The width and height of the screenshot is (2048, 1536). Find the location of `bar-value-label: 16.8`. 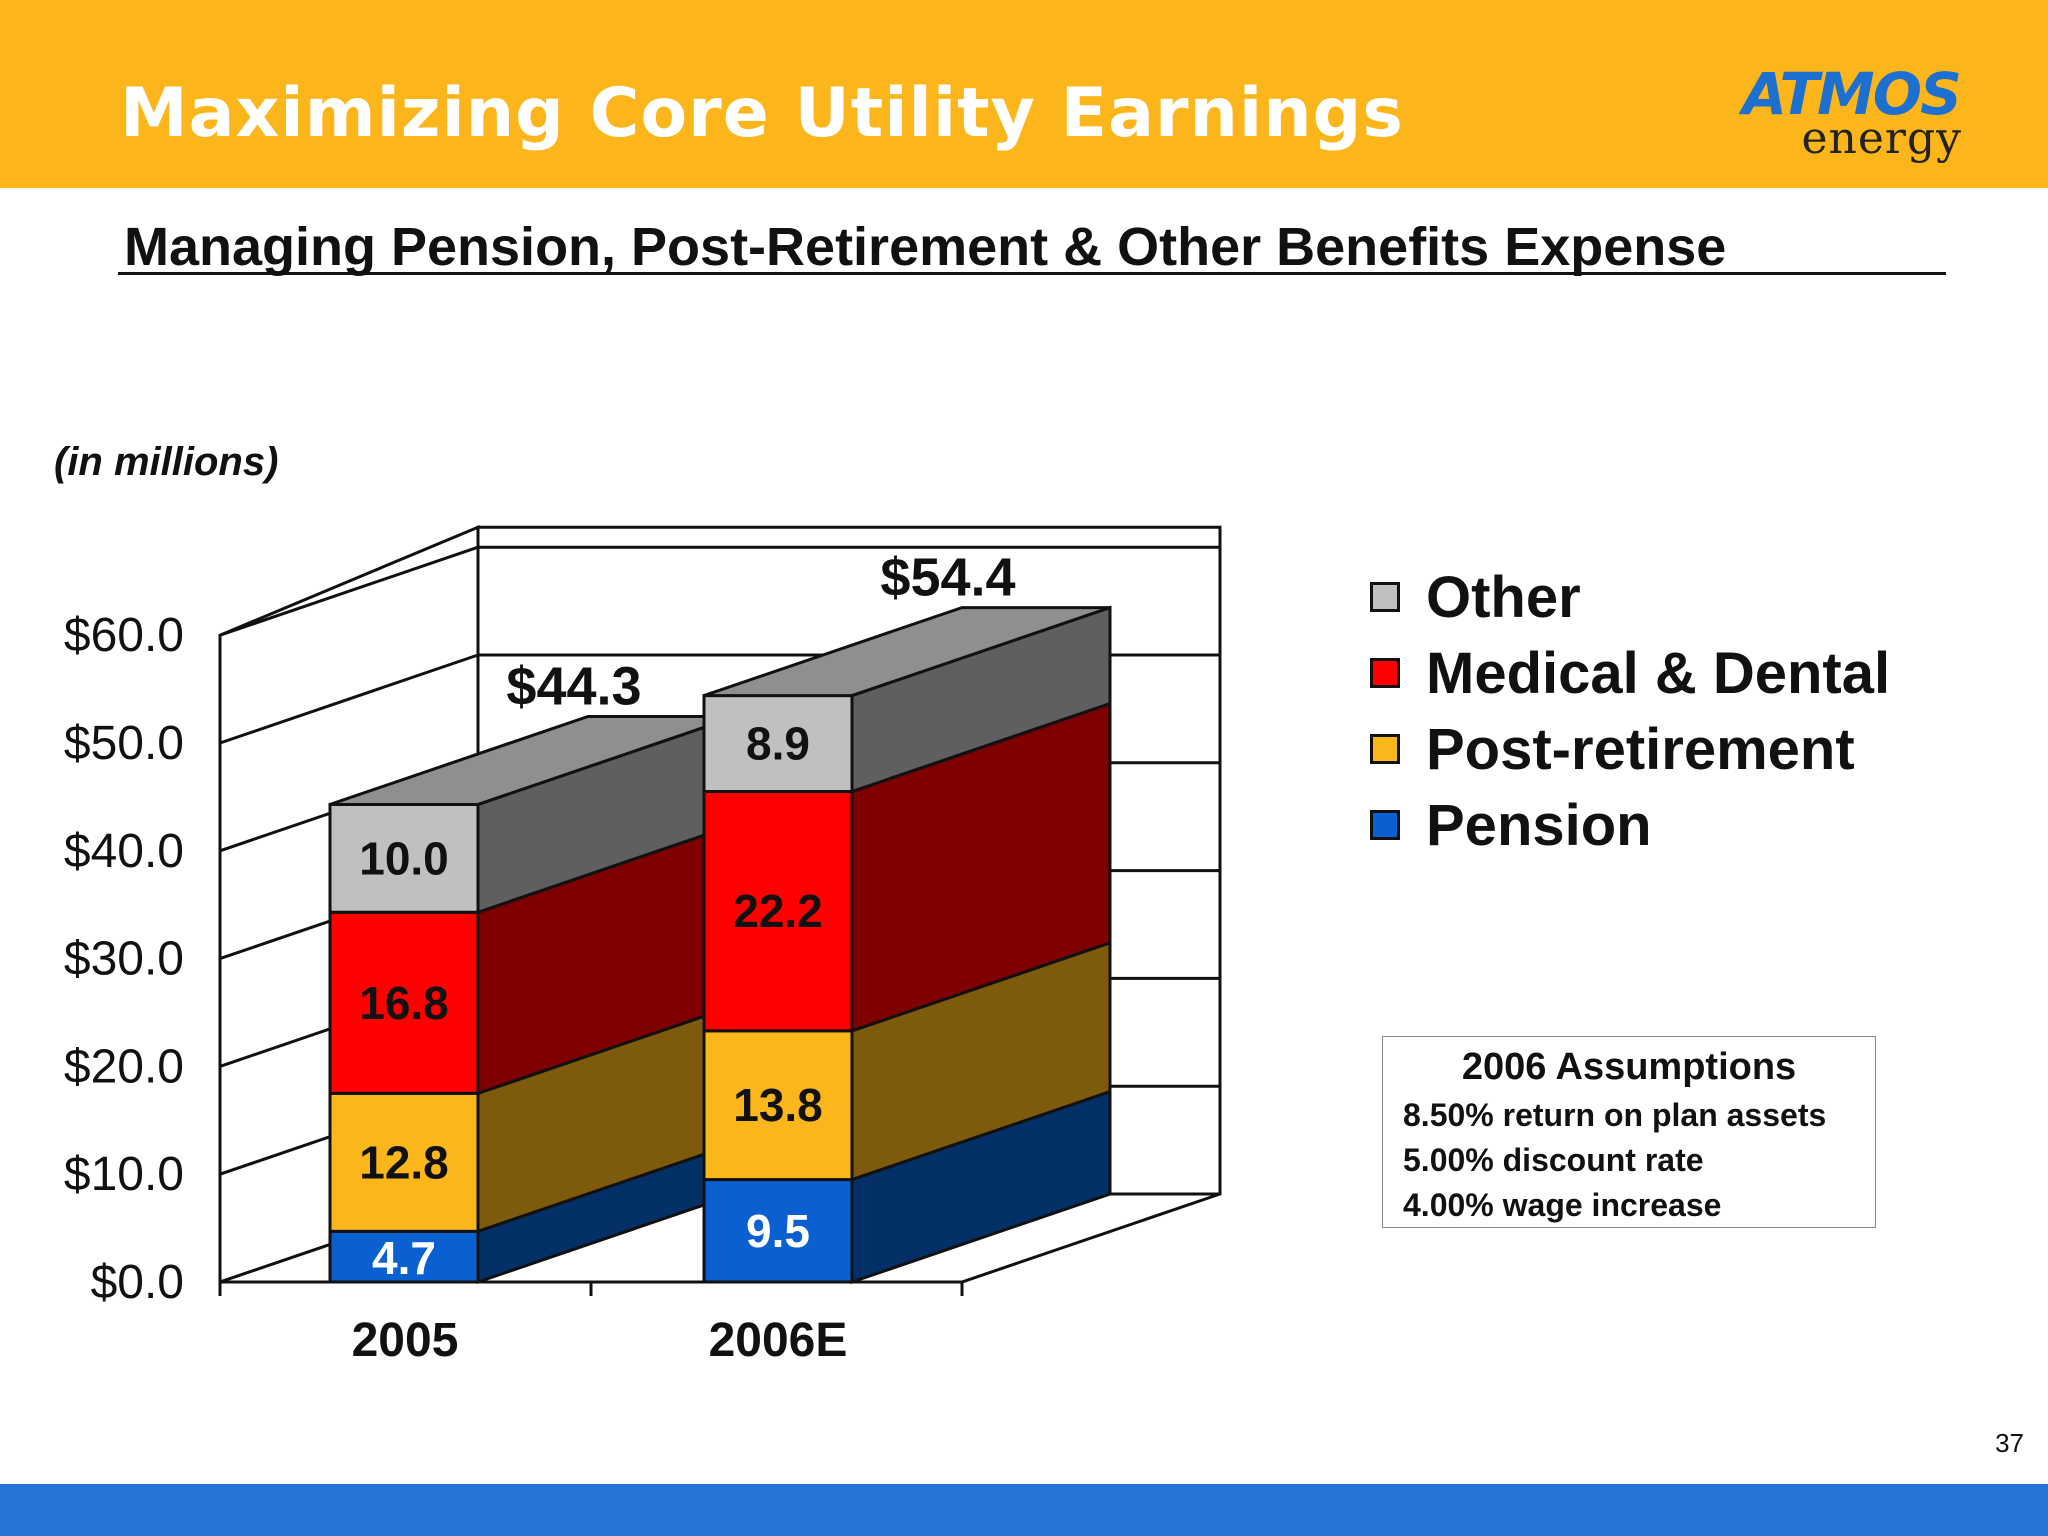

bar-value-label: 16.8 is located at coordinates (404, 1003).